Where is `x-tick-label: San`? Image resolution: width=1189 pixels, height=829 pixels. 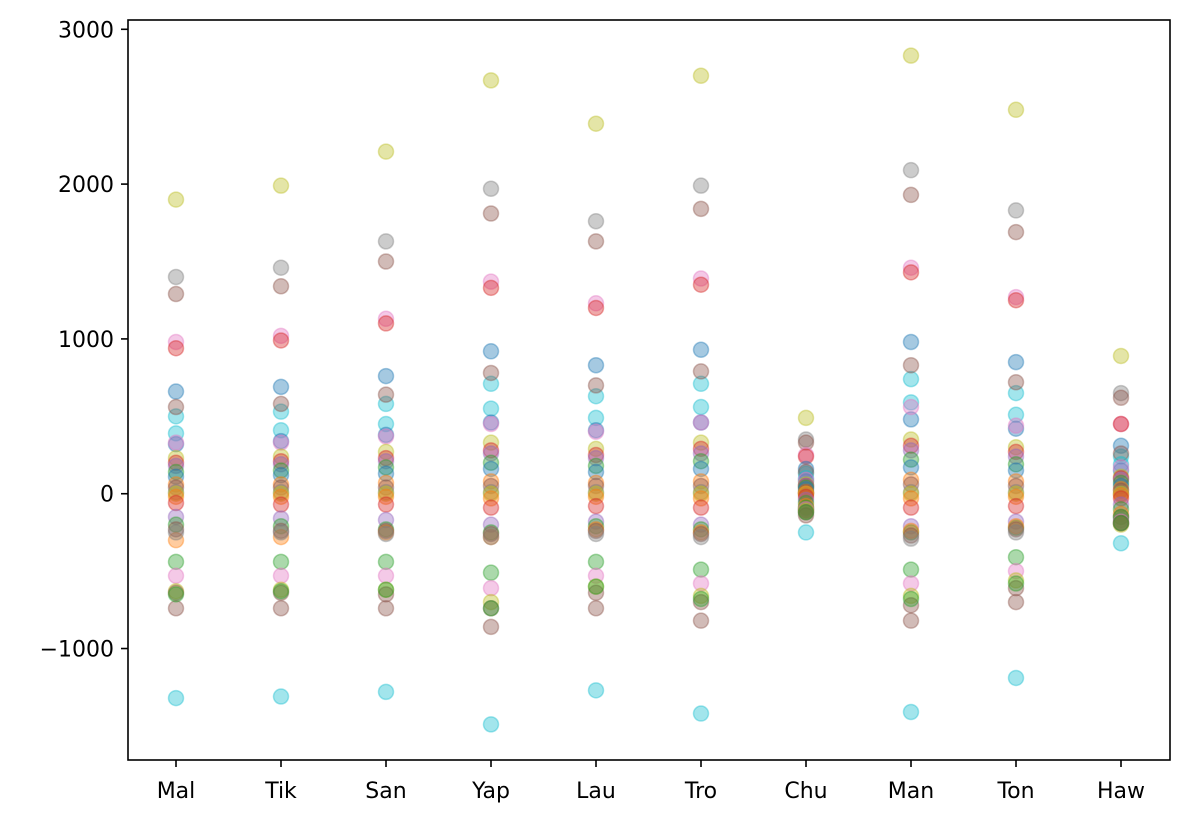 x-tick-label: San is located at coordinates (385, 791).